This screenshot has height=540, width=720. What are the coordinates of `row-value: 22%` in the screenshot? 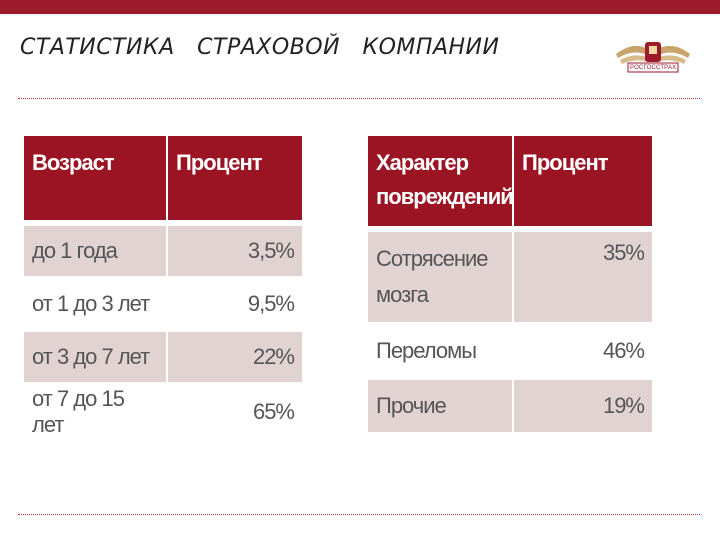 It's located at (234, 357).